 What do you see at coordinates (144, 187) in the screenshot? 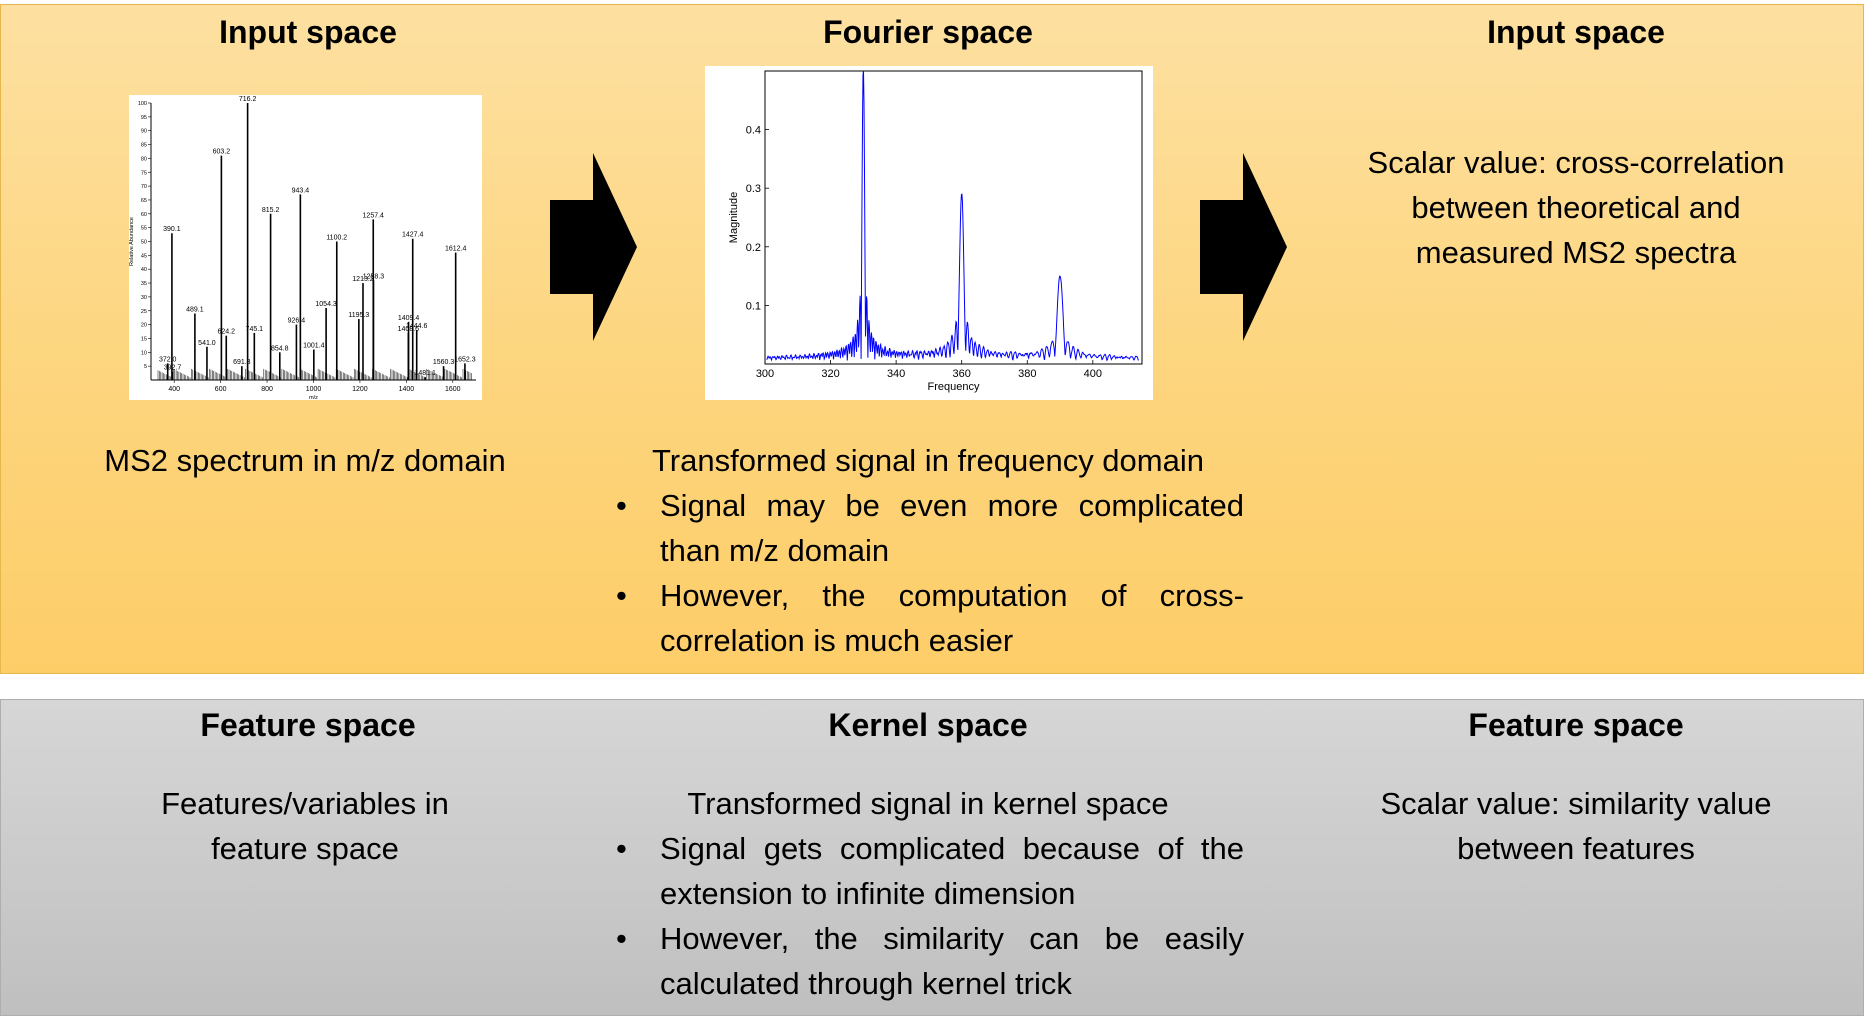
I see `y-tick-label: 70` at bounding box center [144, 187].